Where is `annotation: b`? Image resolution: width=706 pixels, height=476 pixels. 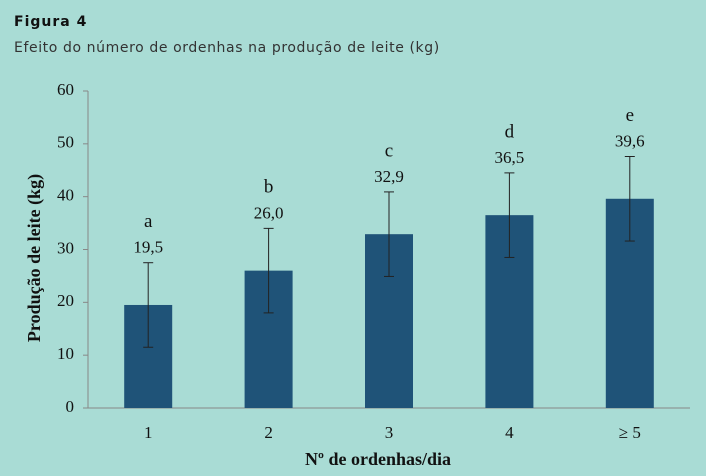 annotation: b is located at coordinates (269, 187).